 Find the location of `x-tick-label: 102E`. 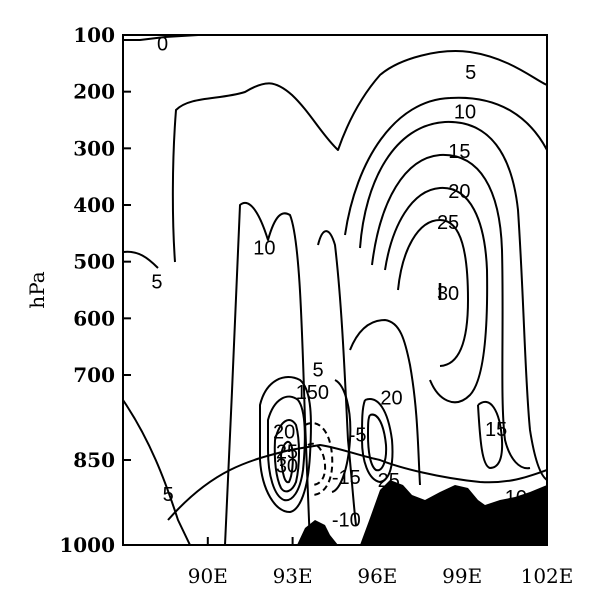

x-tick-label: 102E is located at coordinates (547, 576).